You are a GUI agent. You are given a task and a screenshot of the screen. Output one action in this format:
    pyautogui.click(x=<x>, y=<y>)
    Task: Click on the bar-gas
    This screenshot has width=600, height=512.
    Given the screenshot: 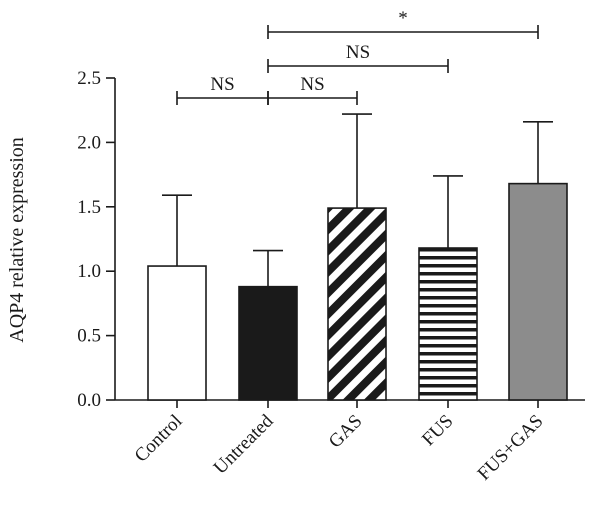 What is the action you would take?
    pyautogui.click(x=357, y=304)
    